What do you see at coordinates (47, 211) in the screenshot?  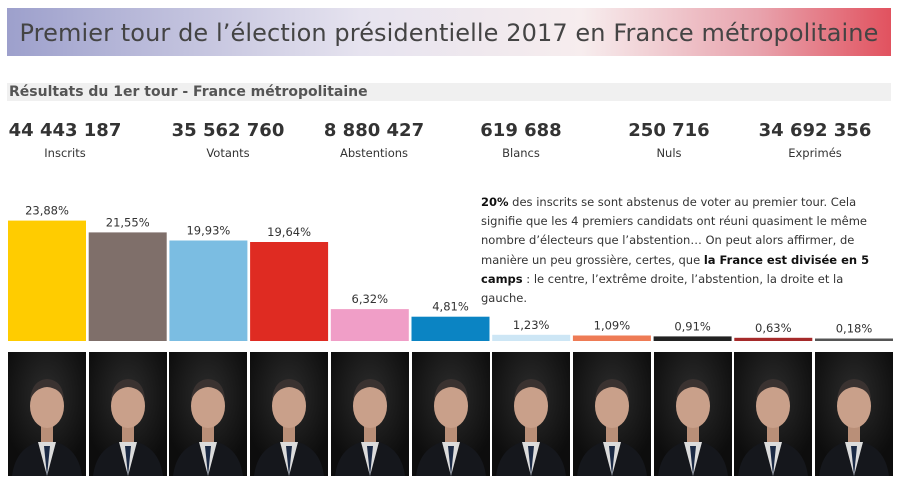 I see `bar-label-0: 23,88%` at bounding box center [47, 211].